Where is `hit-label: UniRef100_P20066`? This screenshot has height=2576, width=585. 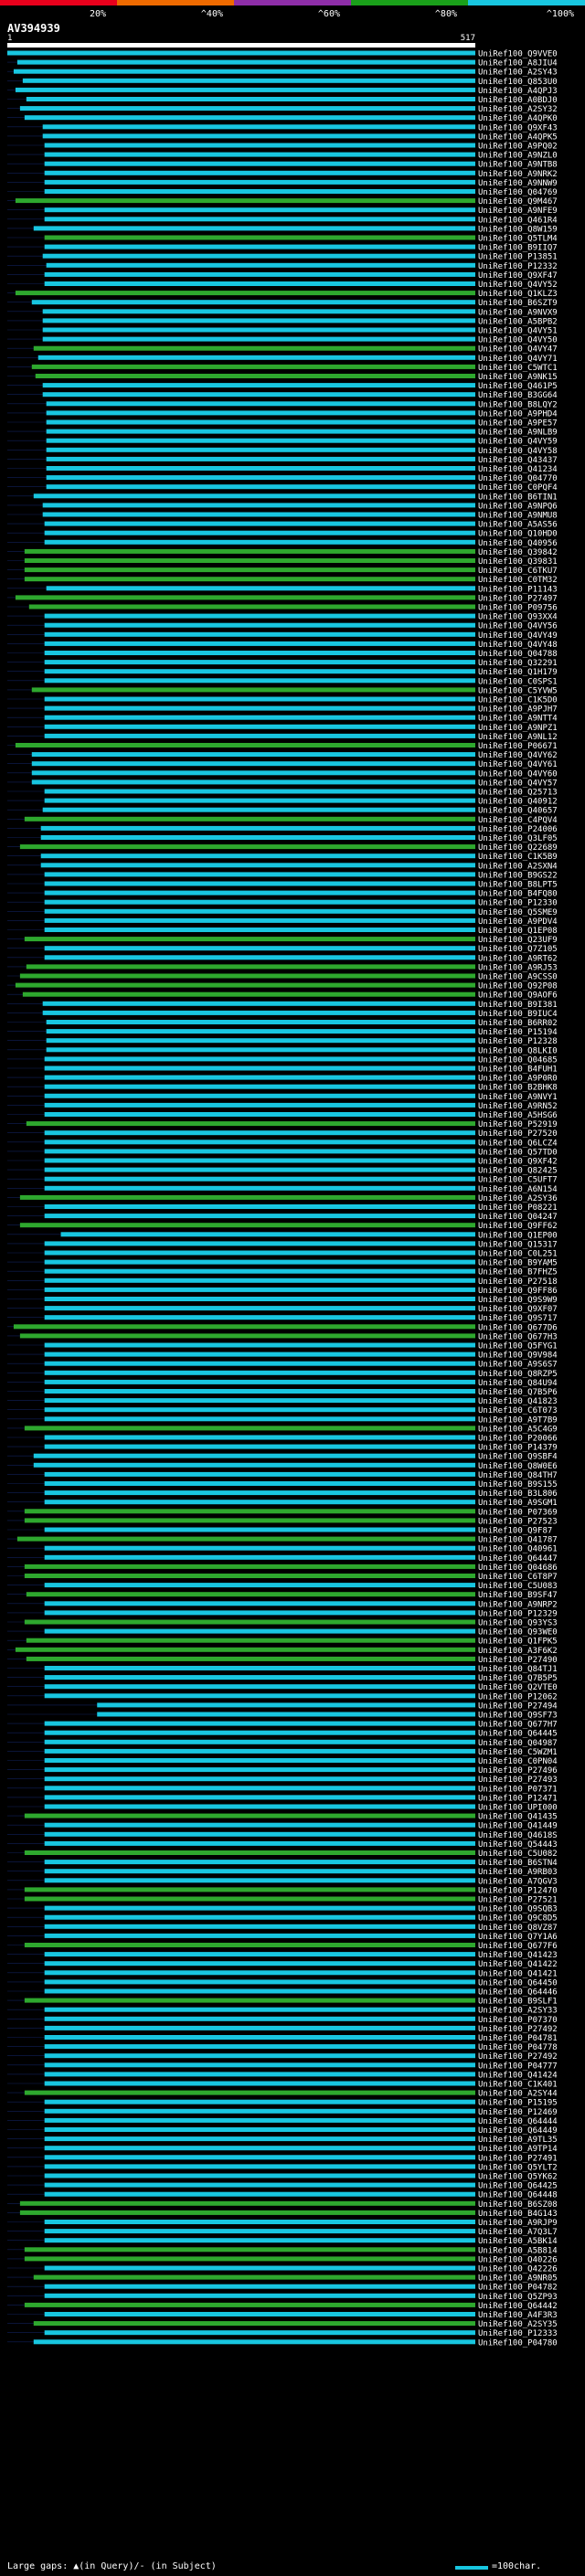 hit-label: UniRef100_P20066 is located at coordinates (518, 1439).